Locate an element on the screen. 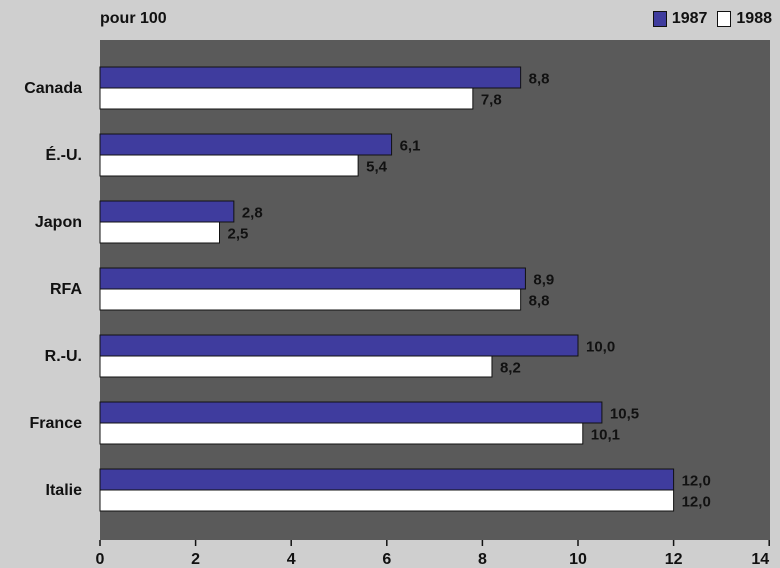 This screenshot has height=568, width=780. x-tick-label: 8 is located at coordinates (482, 559).